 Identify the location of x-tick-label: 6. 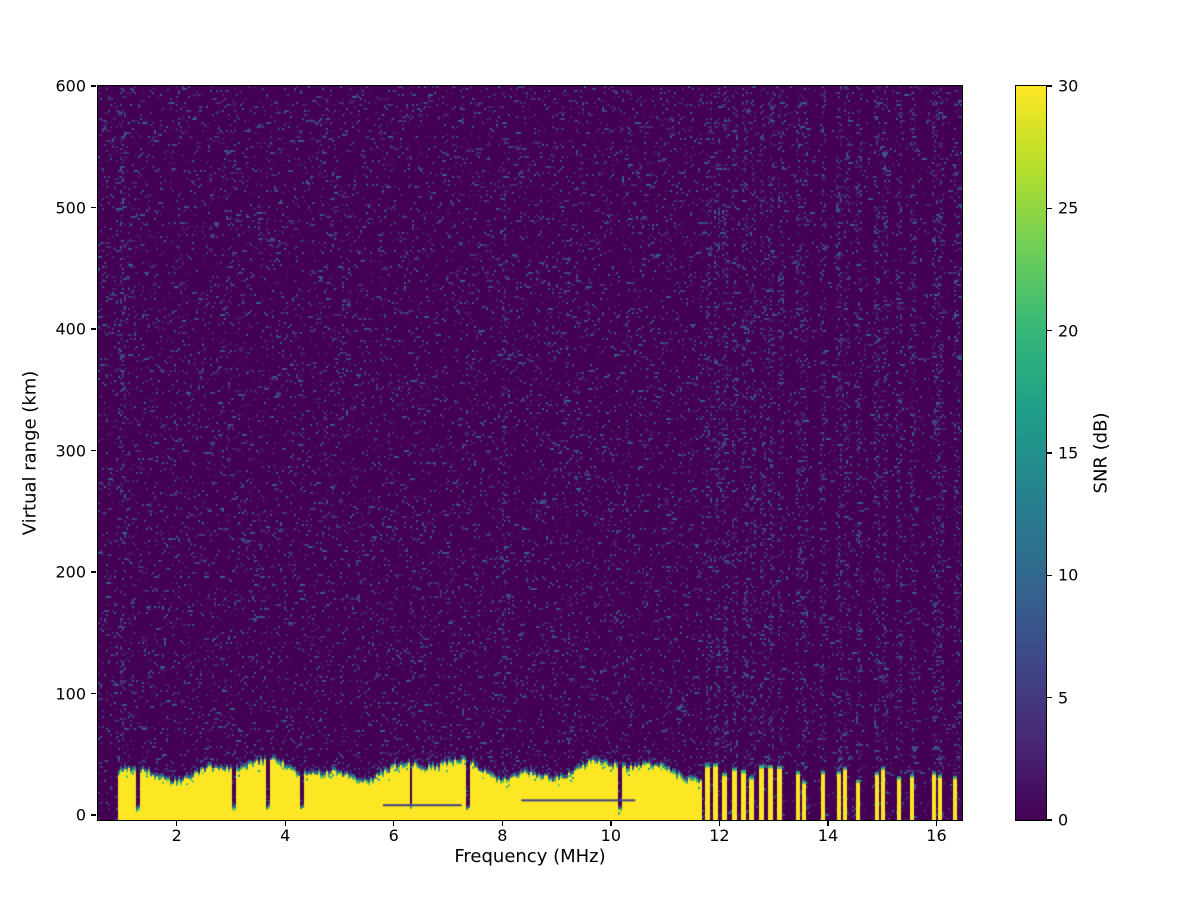
(393, 835).